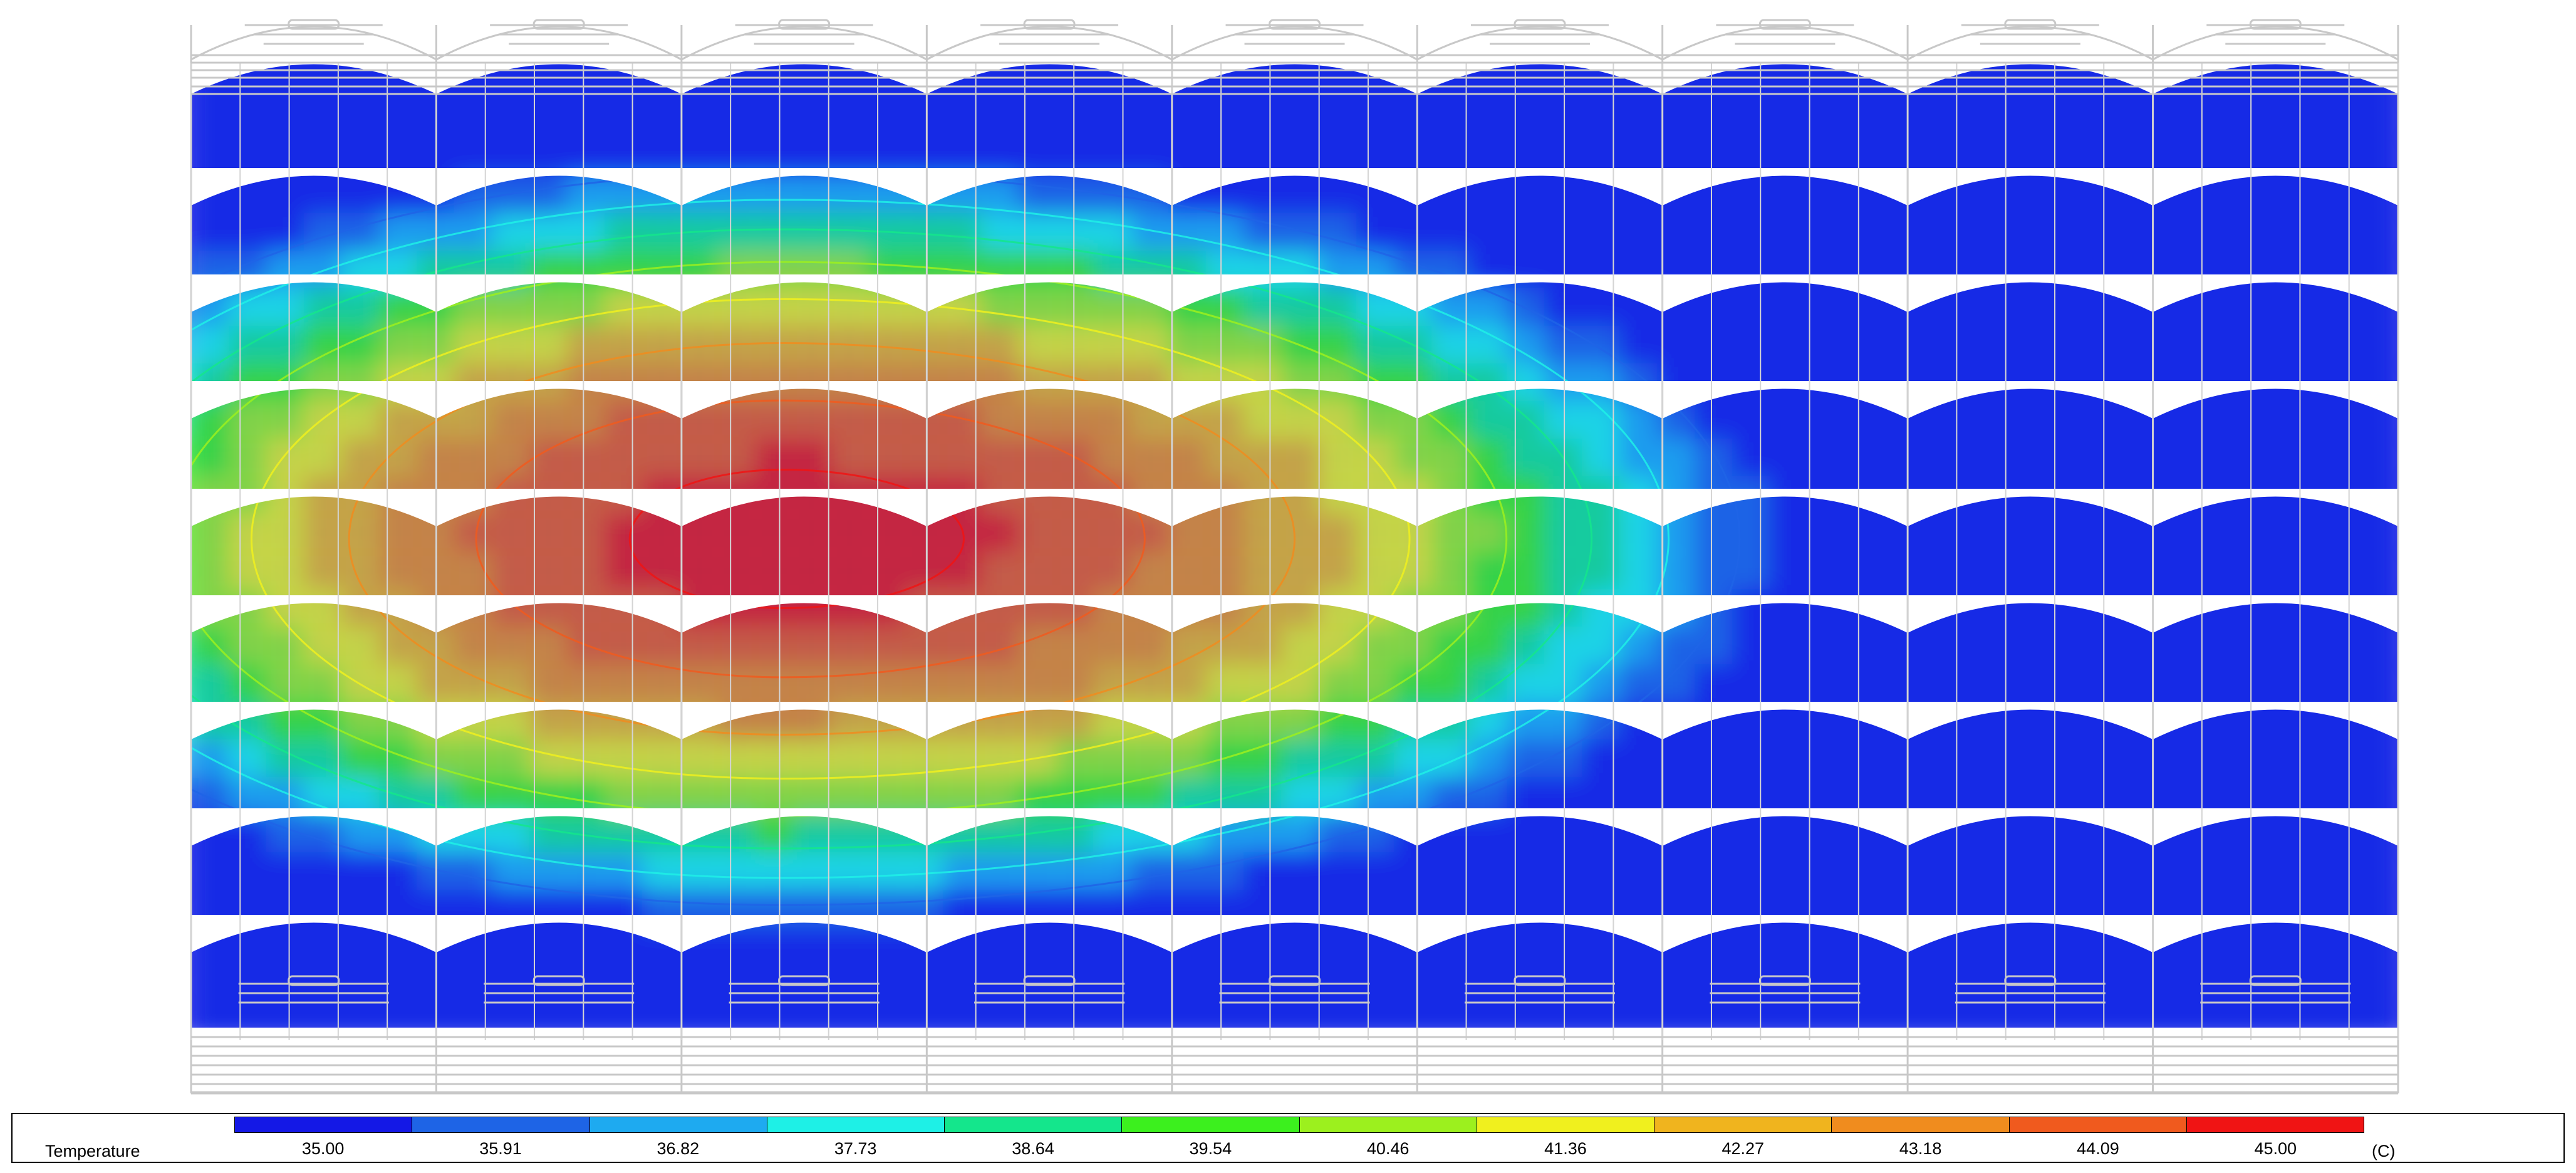 This screenshot has height=1173, width=2576. I want to click on scale-tick-label: 40.46, so click(1388, 1148).